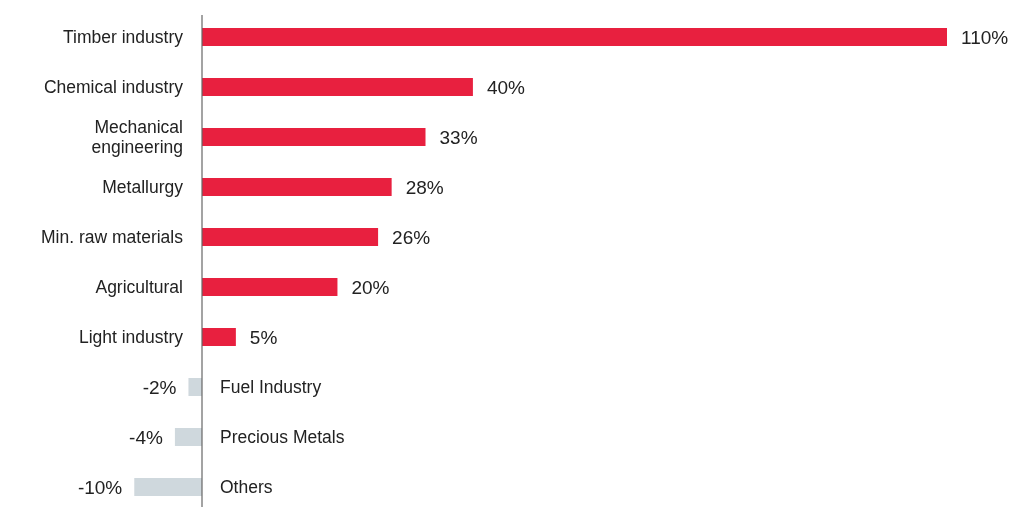 This screenshot has height=507, width=1011. Describe the element at coordinates (506, 87) in the screenshot. I see `data-label: 40%` at that location.